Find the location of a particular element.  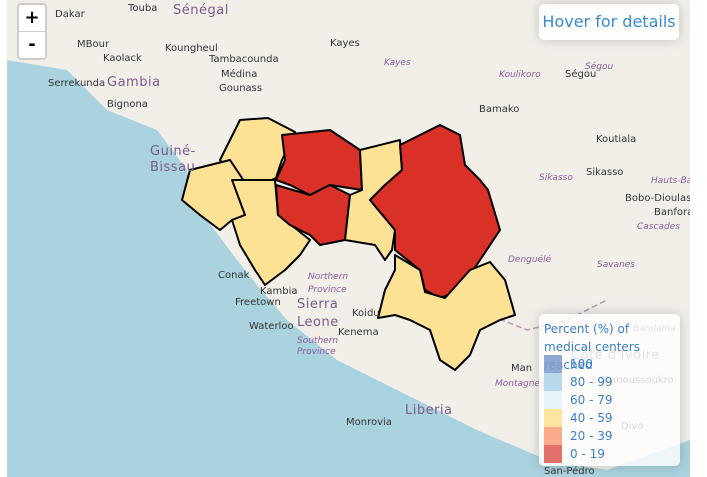

place-label: Koungheul is located at coordinates (191, 48).